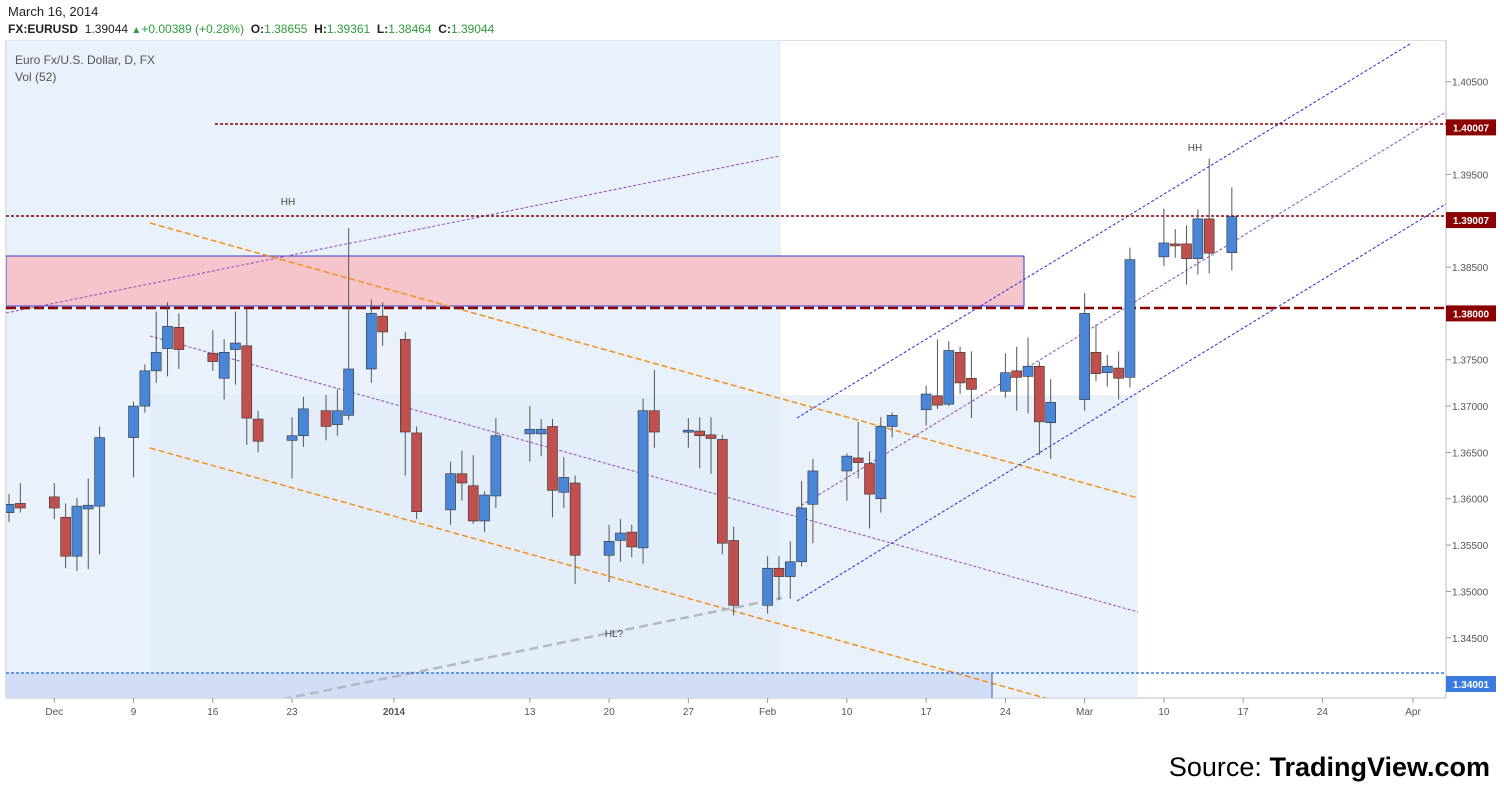  Describe the element at coordinates (43, 29) in the screenshot. I see `symbol-label: FX:EURUSD` at that location.